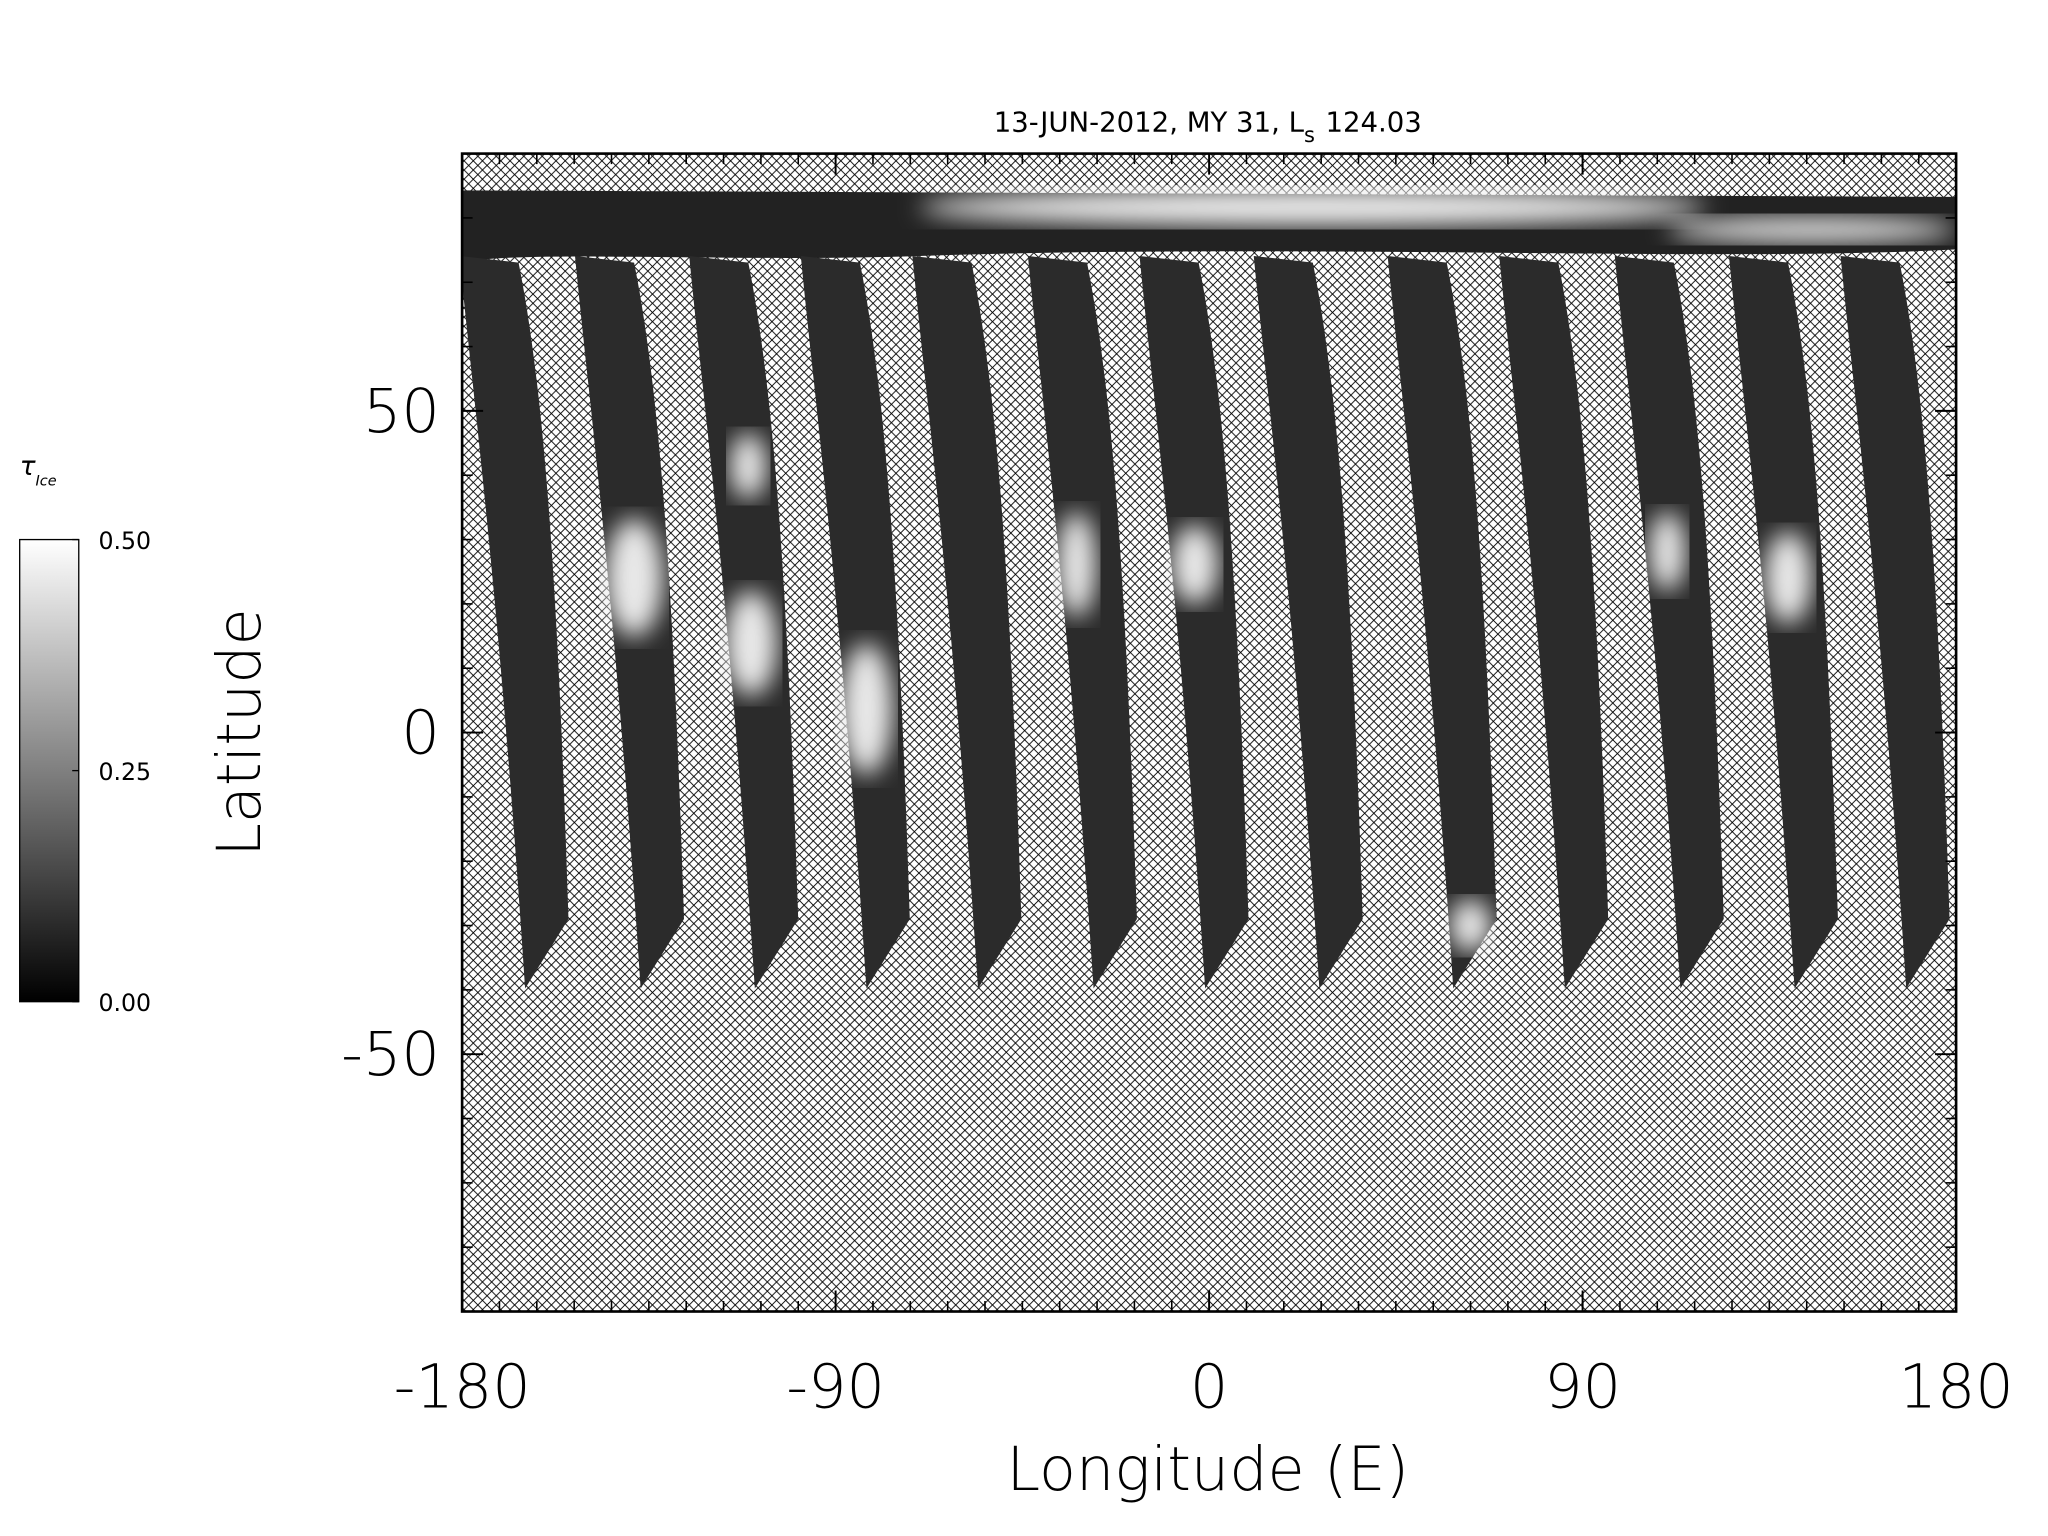 This screenshot has width=2048, height=1536. I want to click on x-tick-label: -180, so click(462, 1387).